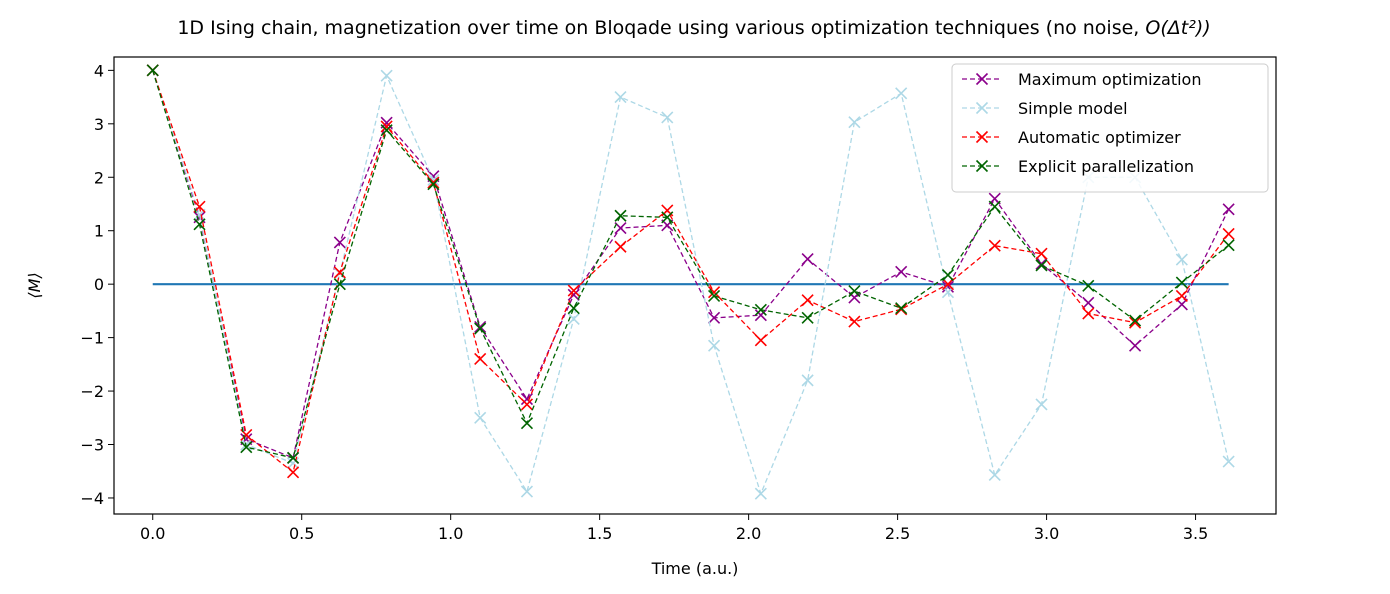 This screenshot has width=1390, height=594. What do you see at coordinates (301, 533) in the screenshot?
I see `x-tick-label: 0.5` at bounding box center [301, 533].